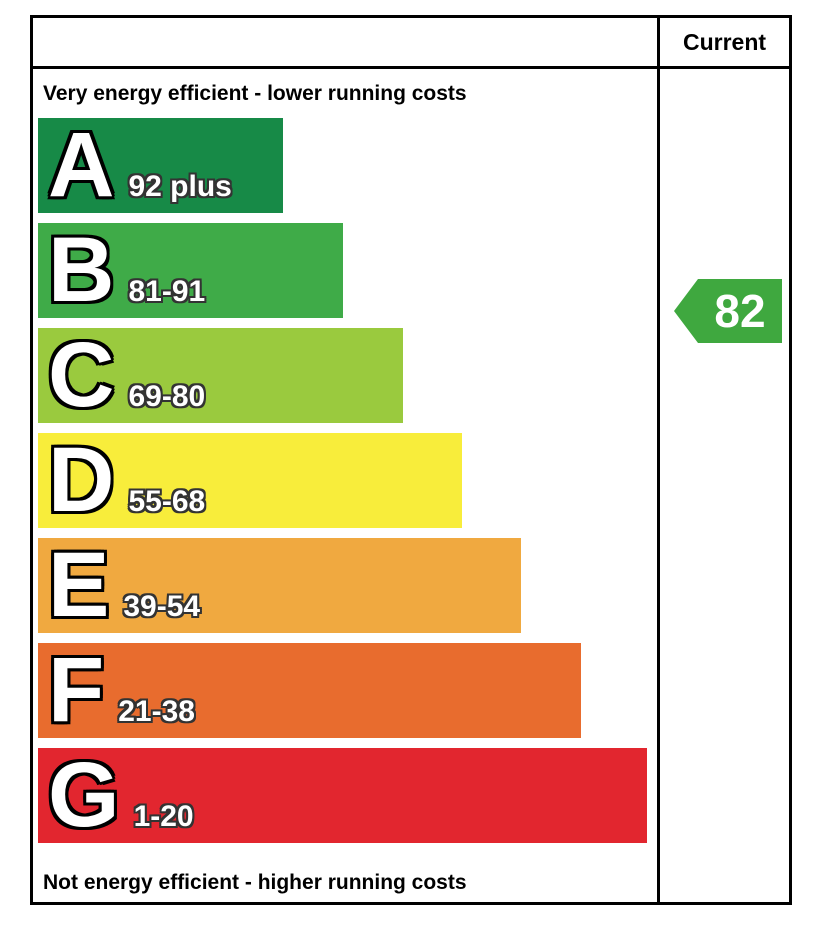 The image size is (813, 926). Describe the element at coordinates (81, 375) in the screenshot. I see `band-c-letter: C` at that location.